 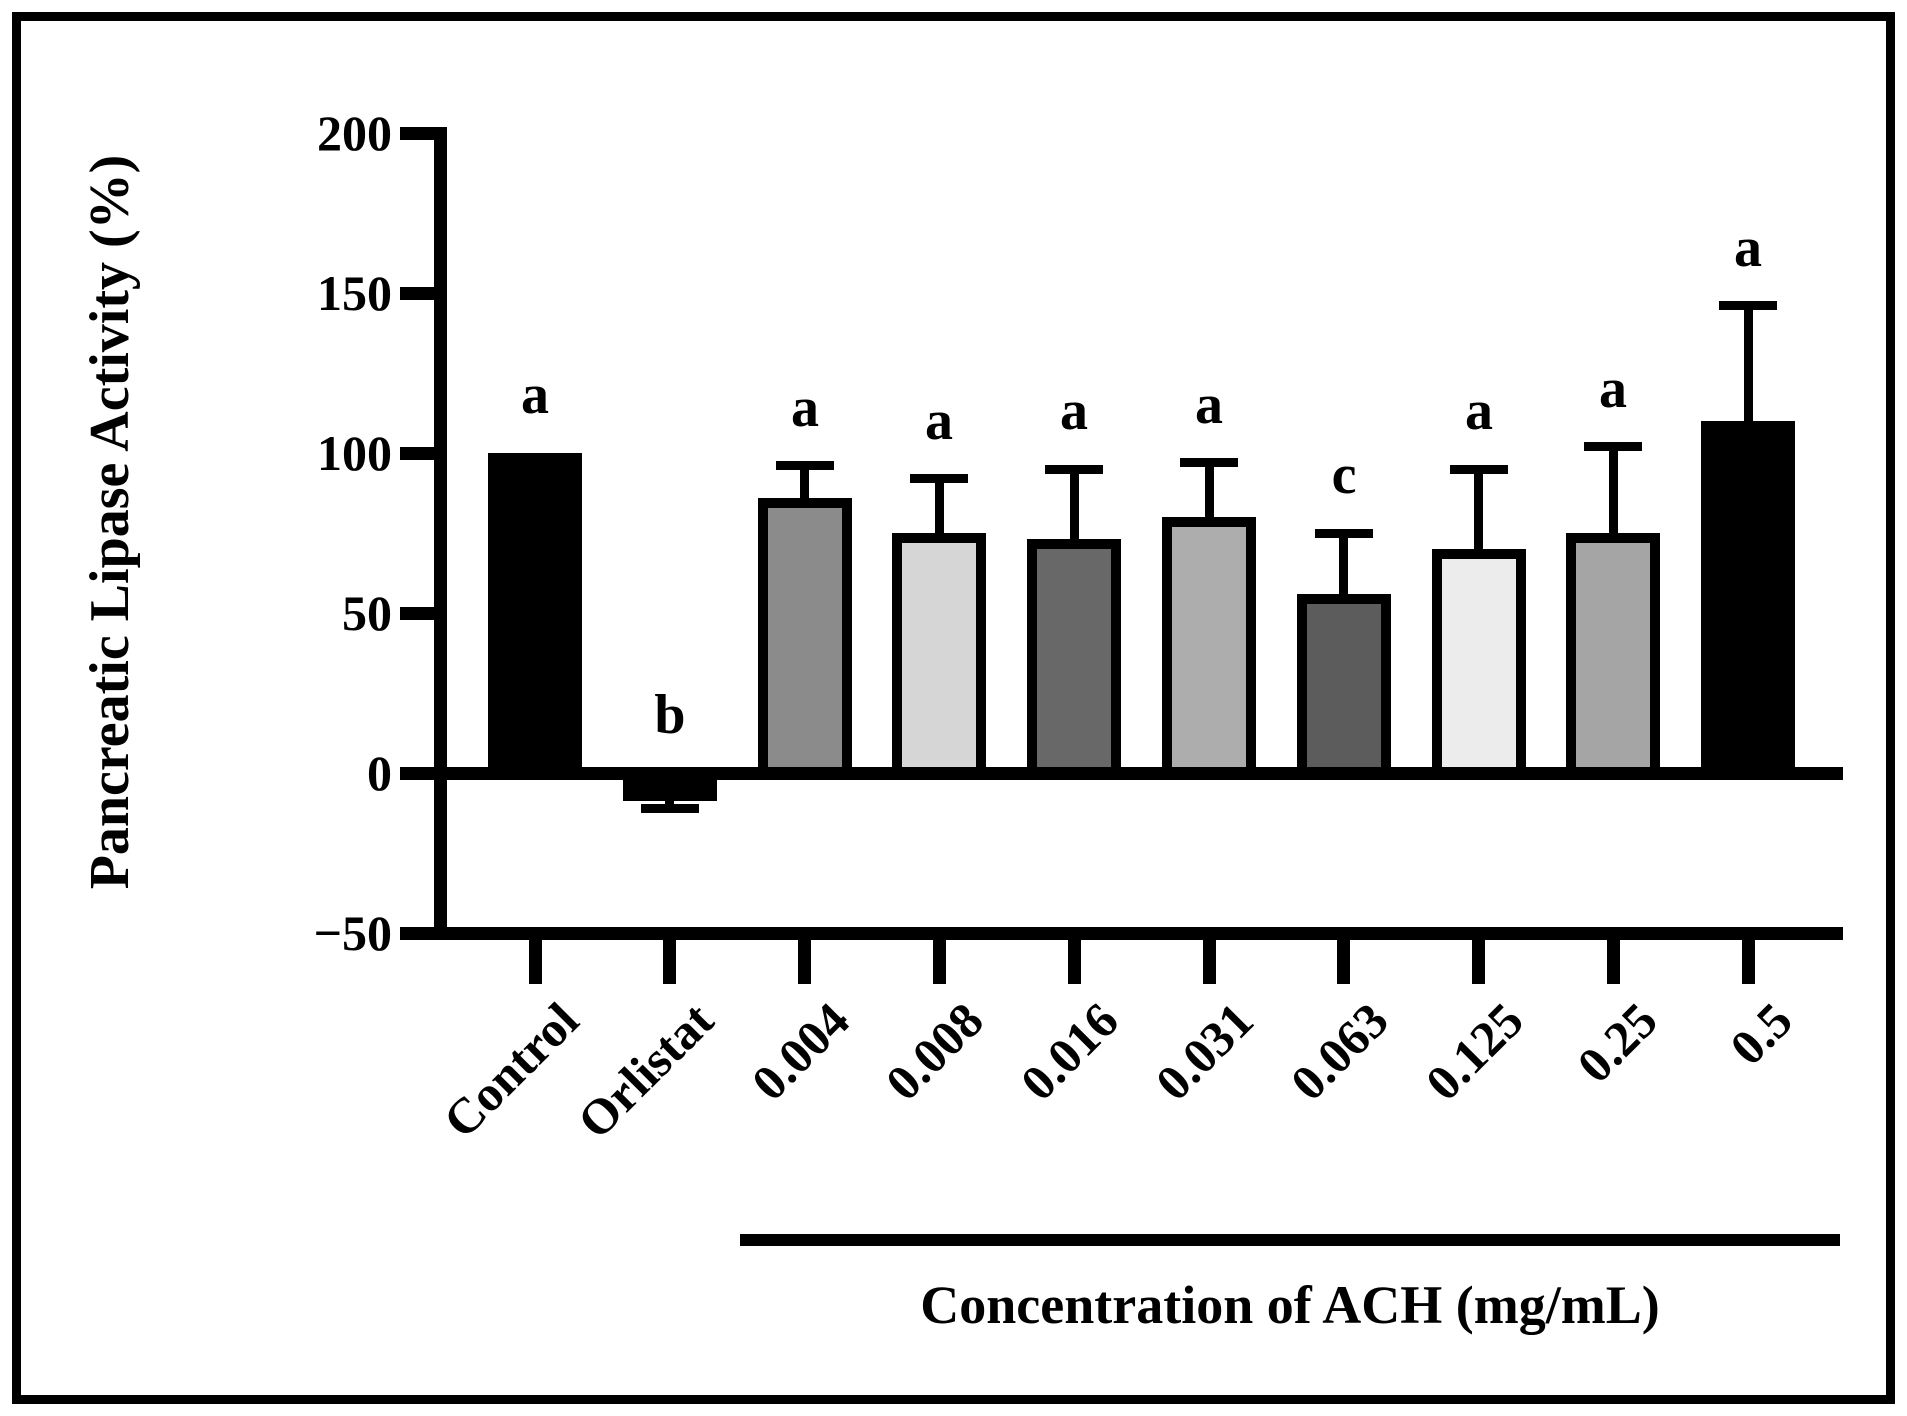 I want to click on bar-0.008, so click(x=939, y=656).